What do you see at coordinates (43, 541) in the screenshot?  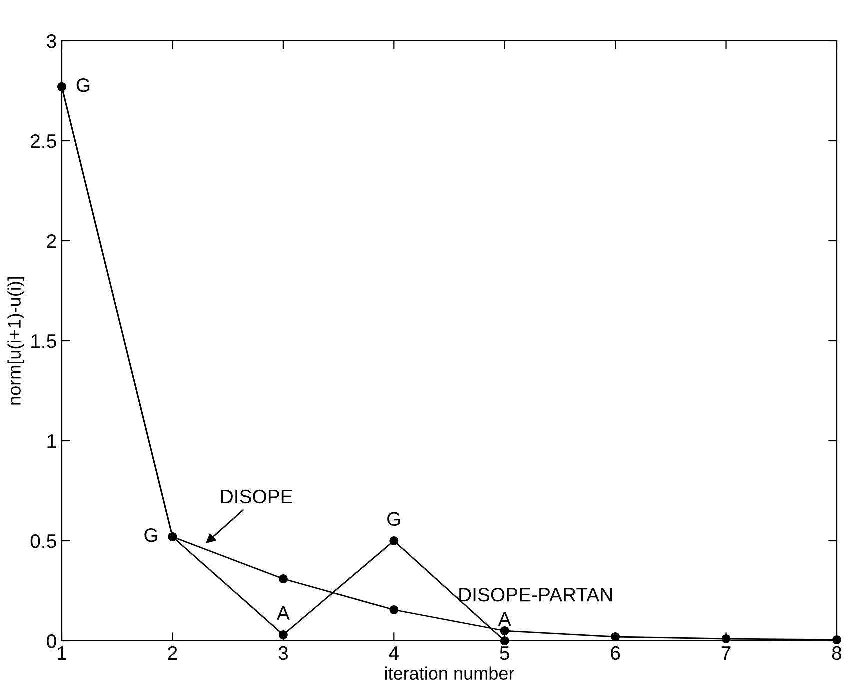 I see `y-tick-label: 0.5` at bounding box center [43, 541].